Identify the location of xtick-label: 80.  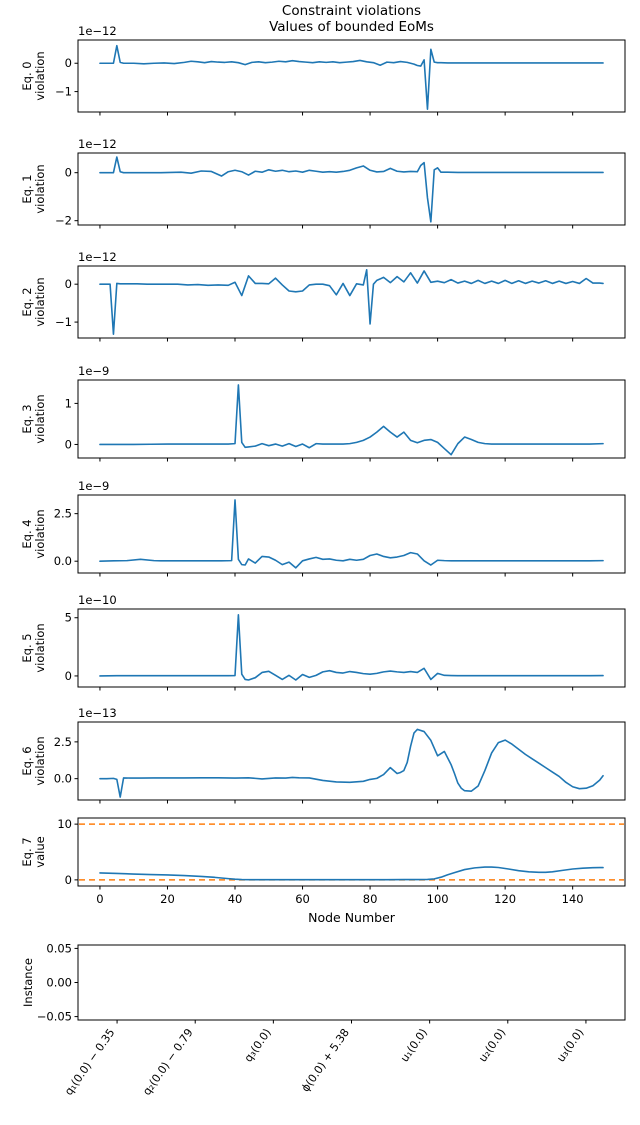
(370, 899).